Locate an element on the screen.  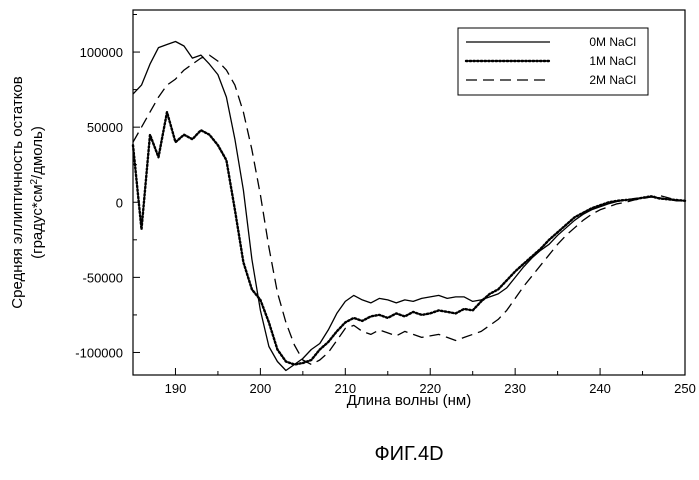
y-tick-label: 50000 is located at coordinates (105, 127).